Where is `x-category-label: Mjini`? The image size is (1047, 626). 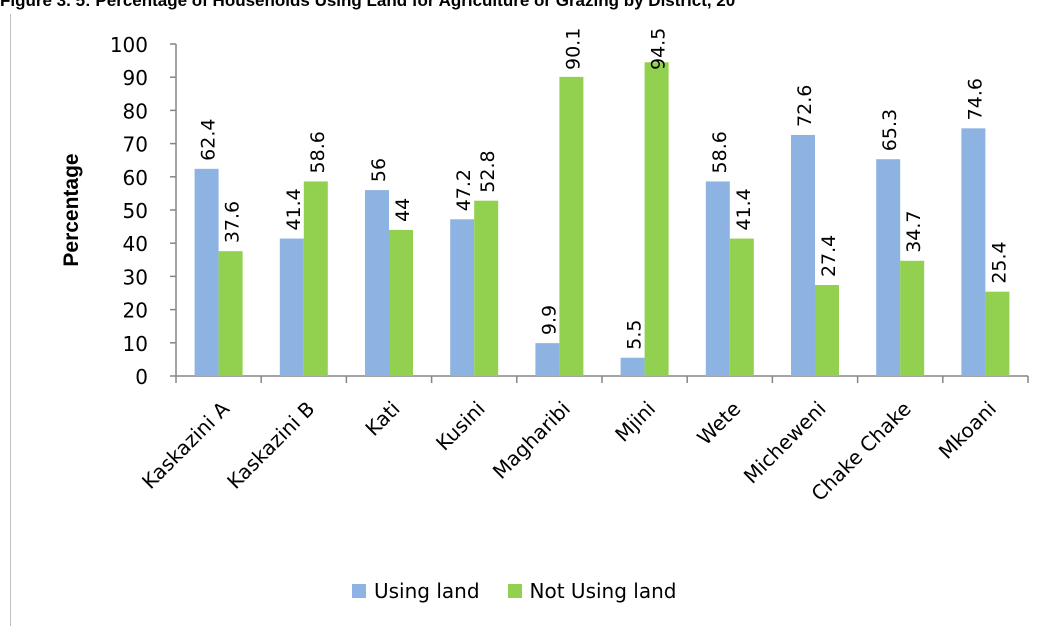 x-category-label: Mjini is located at coordinates (635, 422).